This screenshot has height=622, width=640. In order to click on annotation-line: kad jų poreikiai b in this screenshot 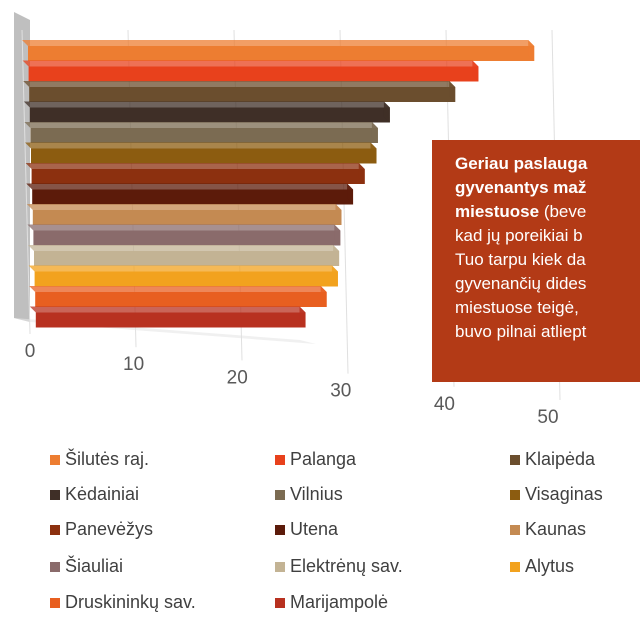, I will do `click(519, 235)`.